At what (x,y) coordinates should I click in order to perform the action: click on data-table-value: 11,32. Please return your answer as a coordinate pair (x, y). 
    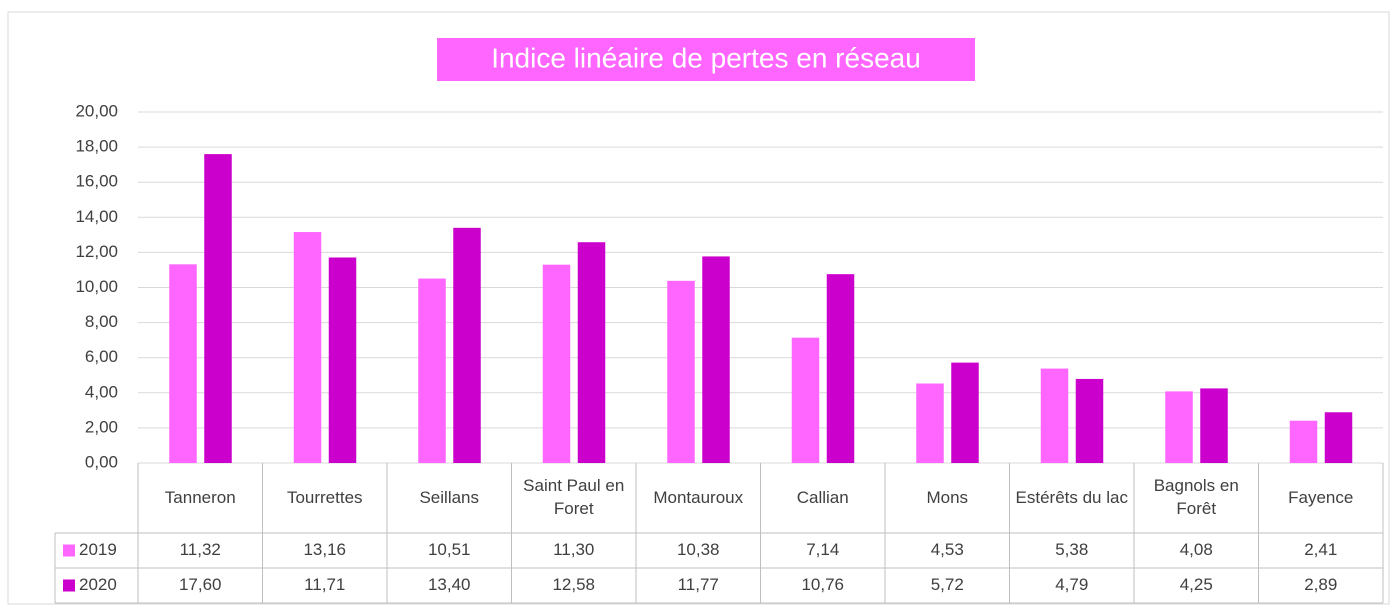
    Looking at the image, I should click on (200, 549).